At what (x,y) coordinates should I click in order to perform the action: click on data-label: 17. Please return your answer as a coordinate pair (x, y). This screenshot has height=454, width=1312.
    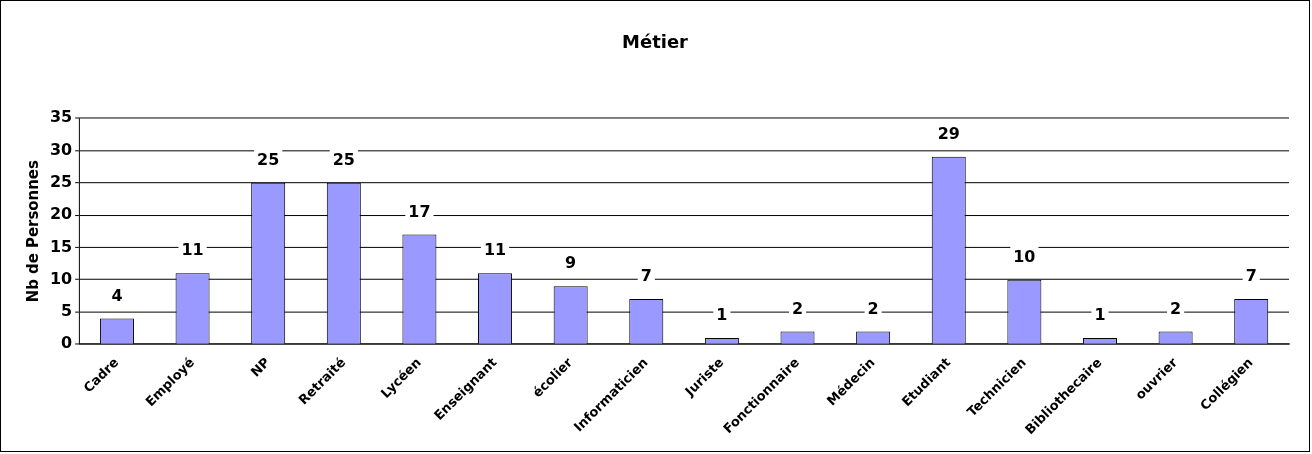
    Looking at the image, I should click on (419, 211).